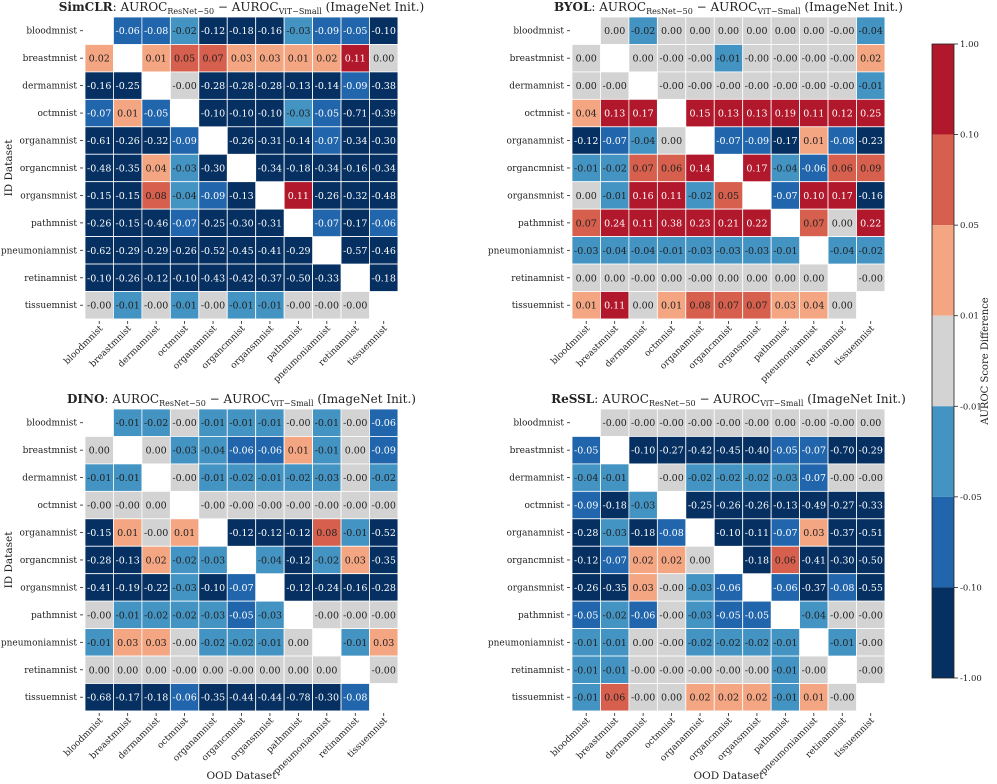 Image resolution: width=997 pixels, height=784 pixels. Describe the element at coordinates (943, 542) in the screenshot. I see `colorbar-band` at that location.